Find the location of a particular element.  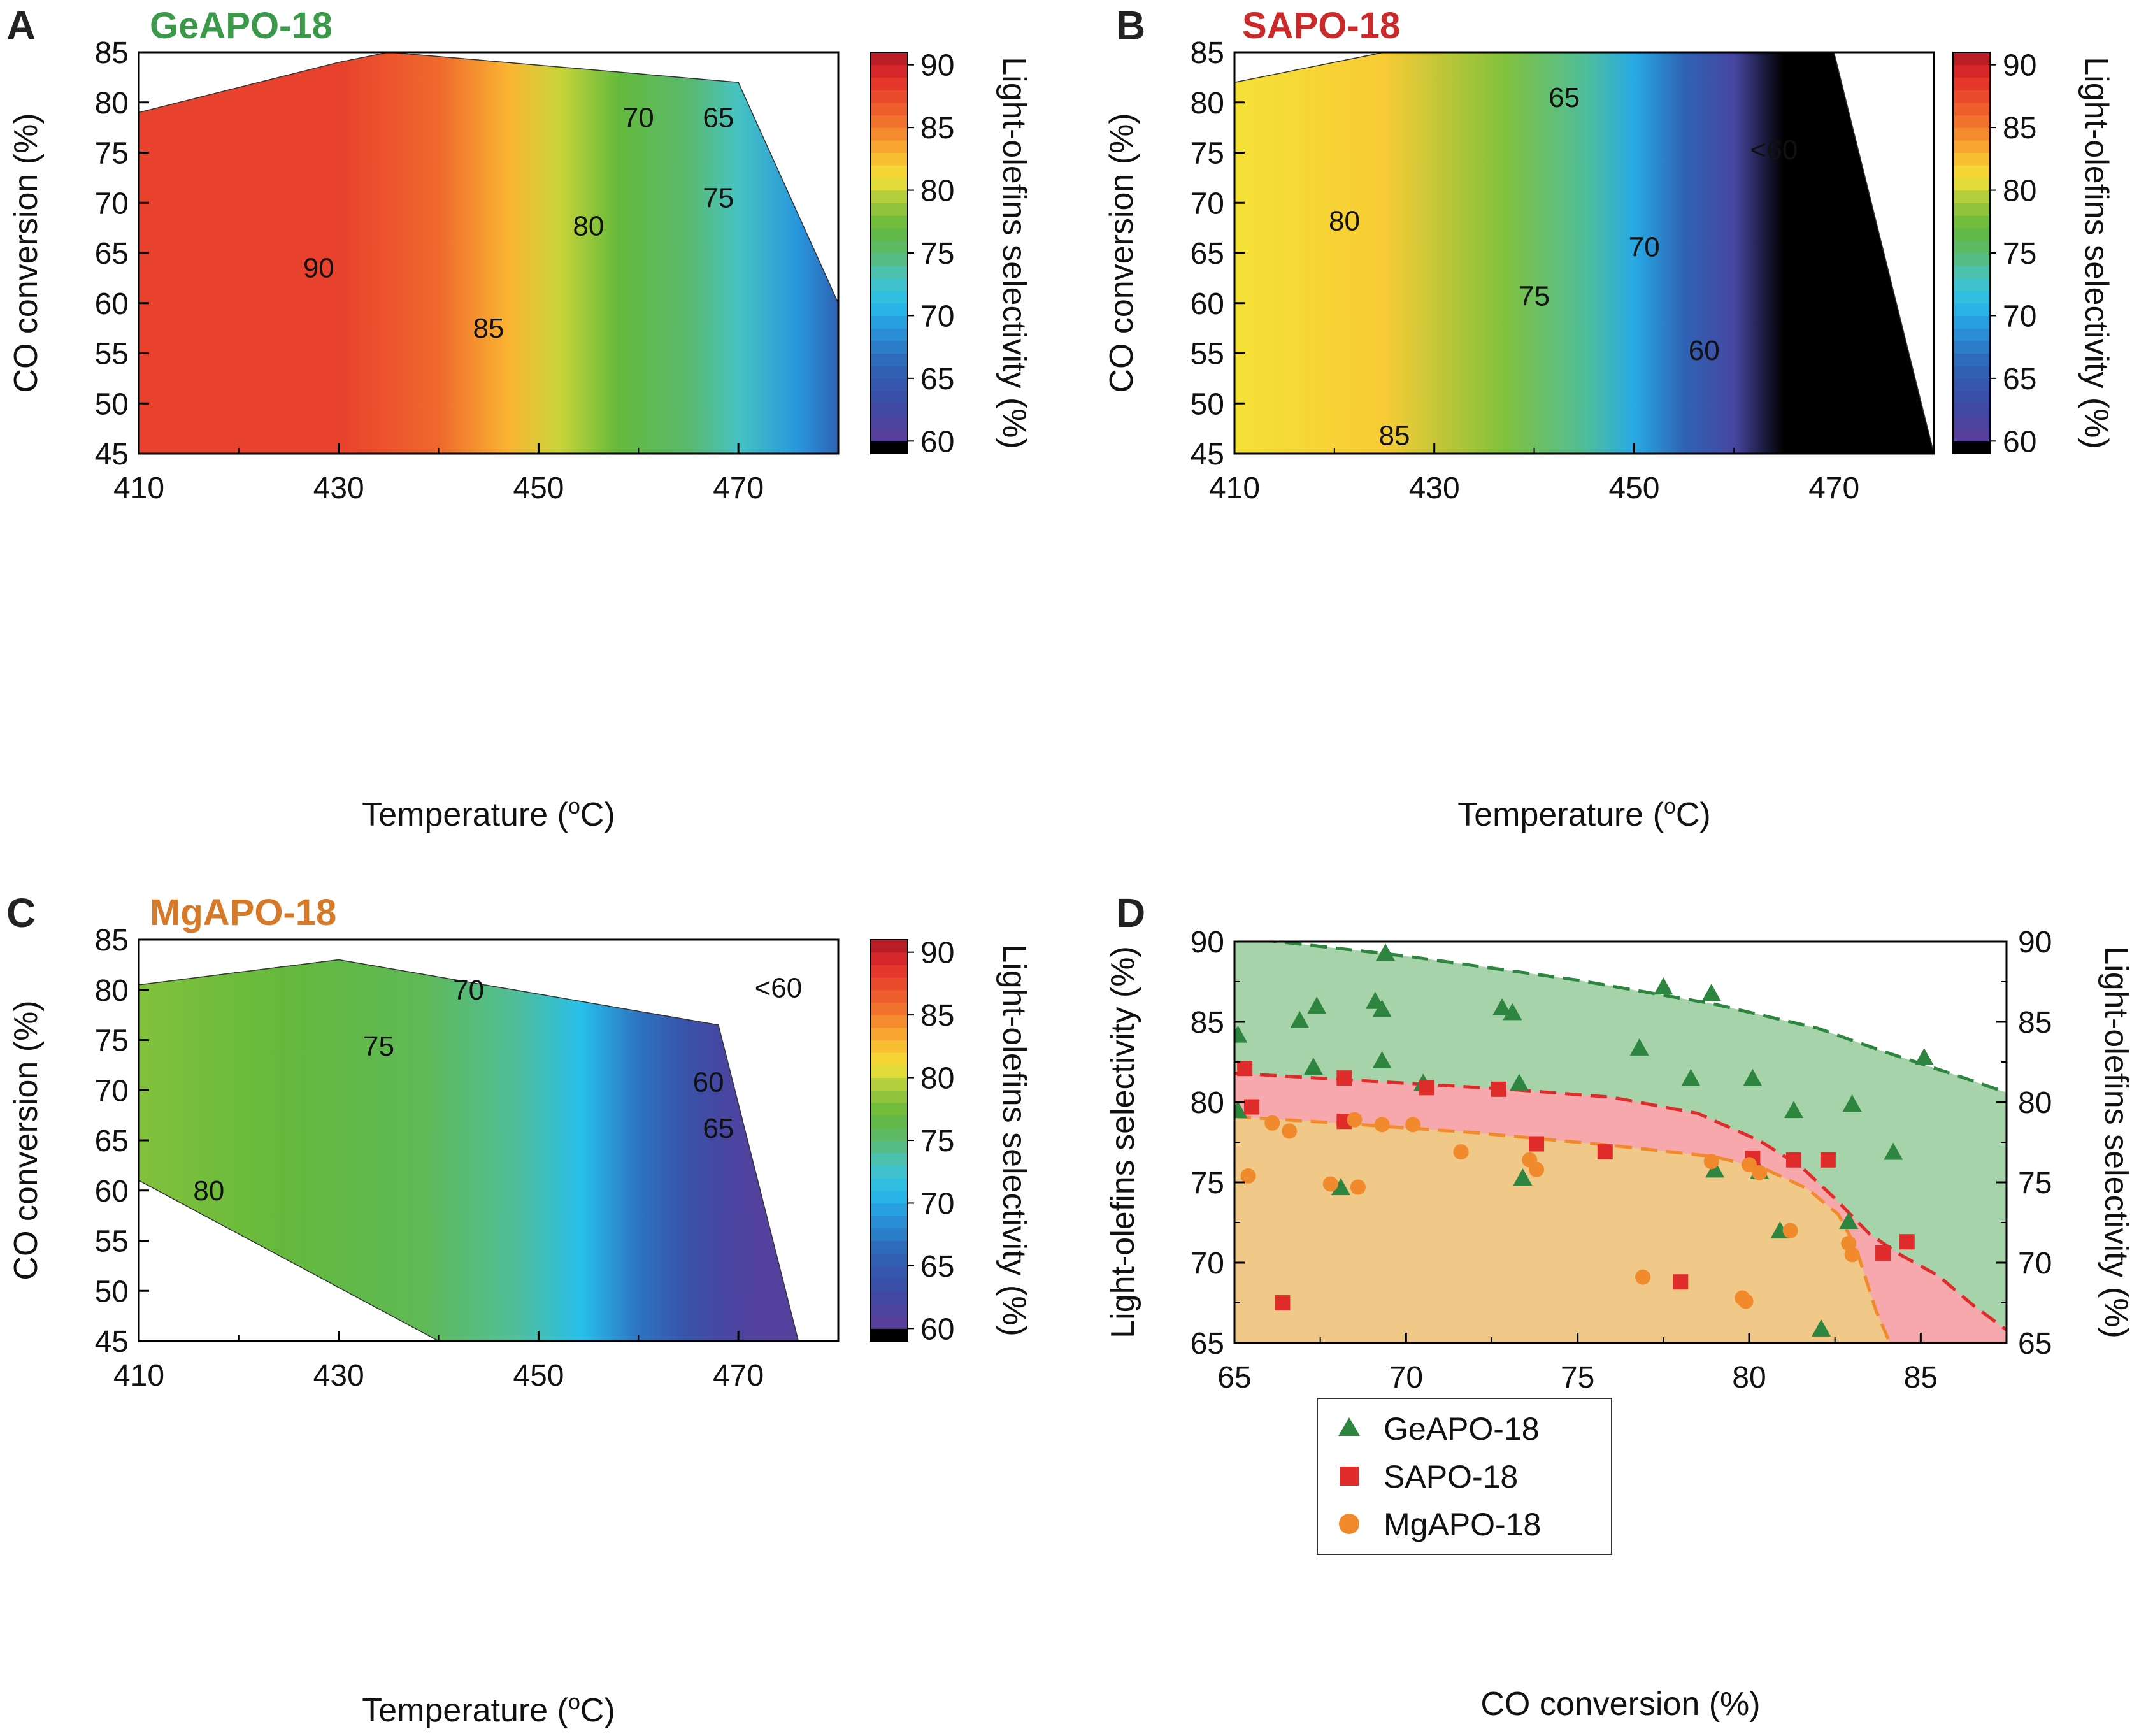

colorbar-tick-label: 65 is located at coordinates (937, 379).